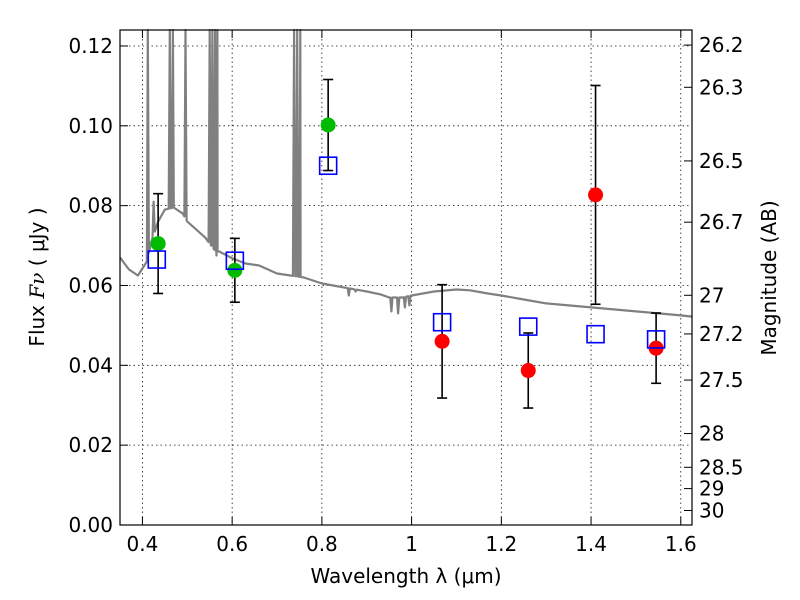  What do you see at coordinates (501, 544) in the screenshot?
I see `x-tick-label: 1.2` at bounding box center [501, 544].